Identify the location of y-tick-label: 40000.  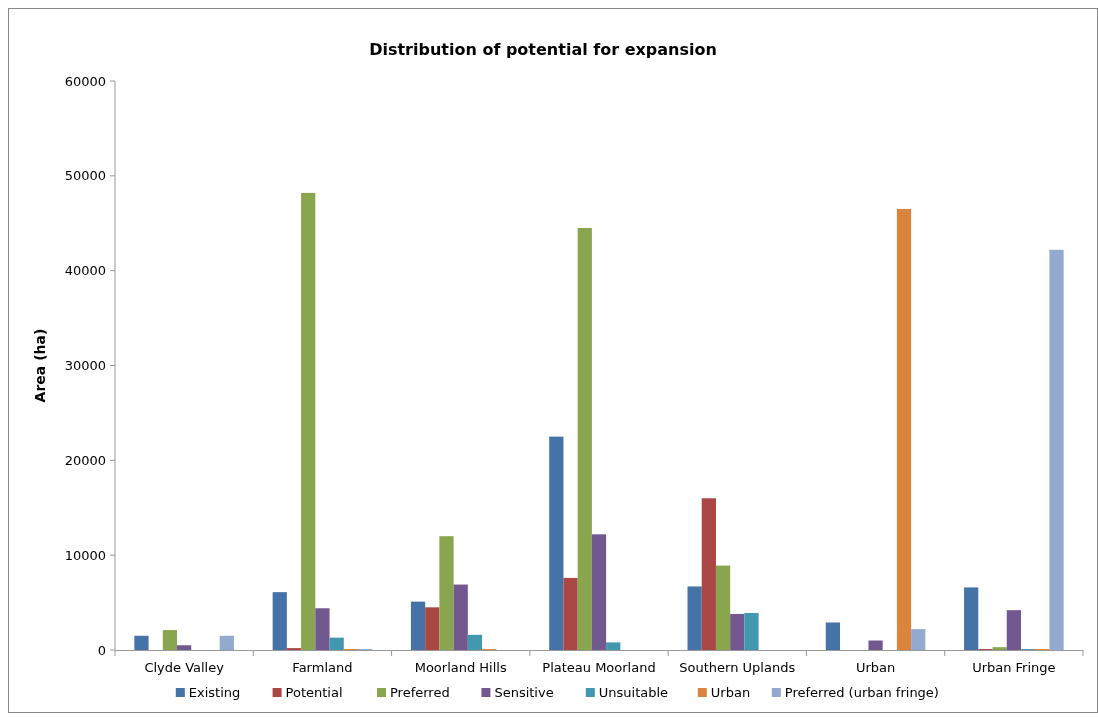
(85, 271).